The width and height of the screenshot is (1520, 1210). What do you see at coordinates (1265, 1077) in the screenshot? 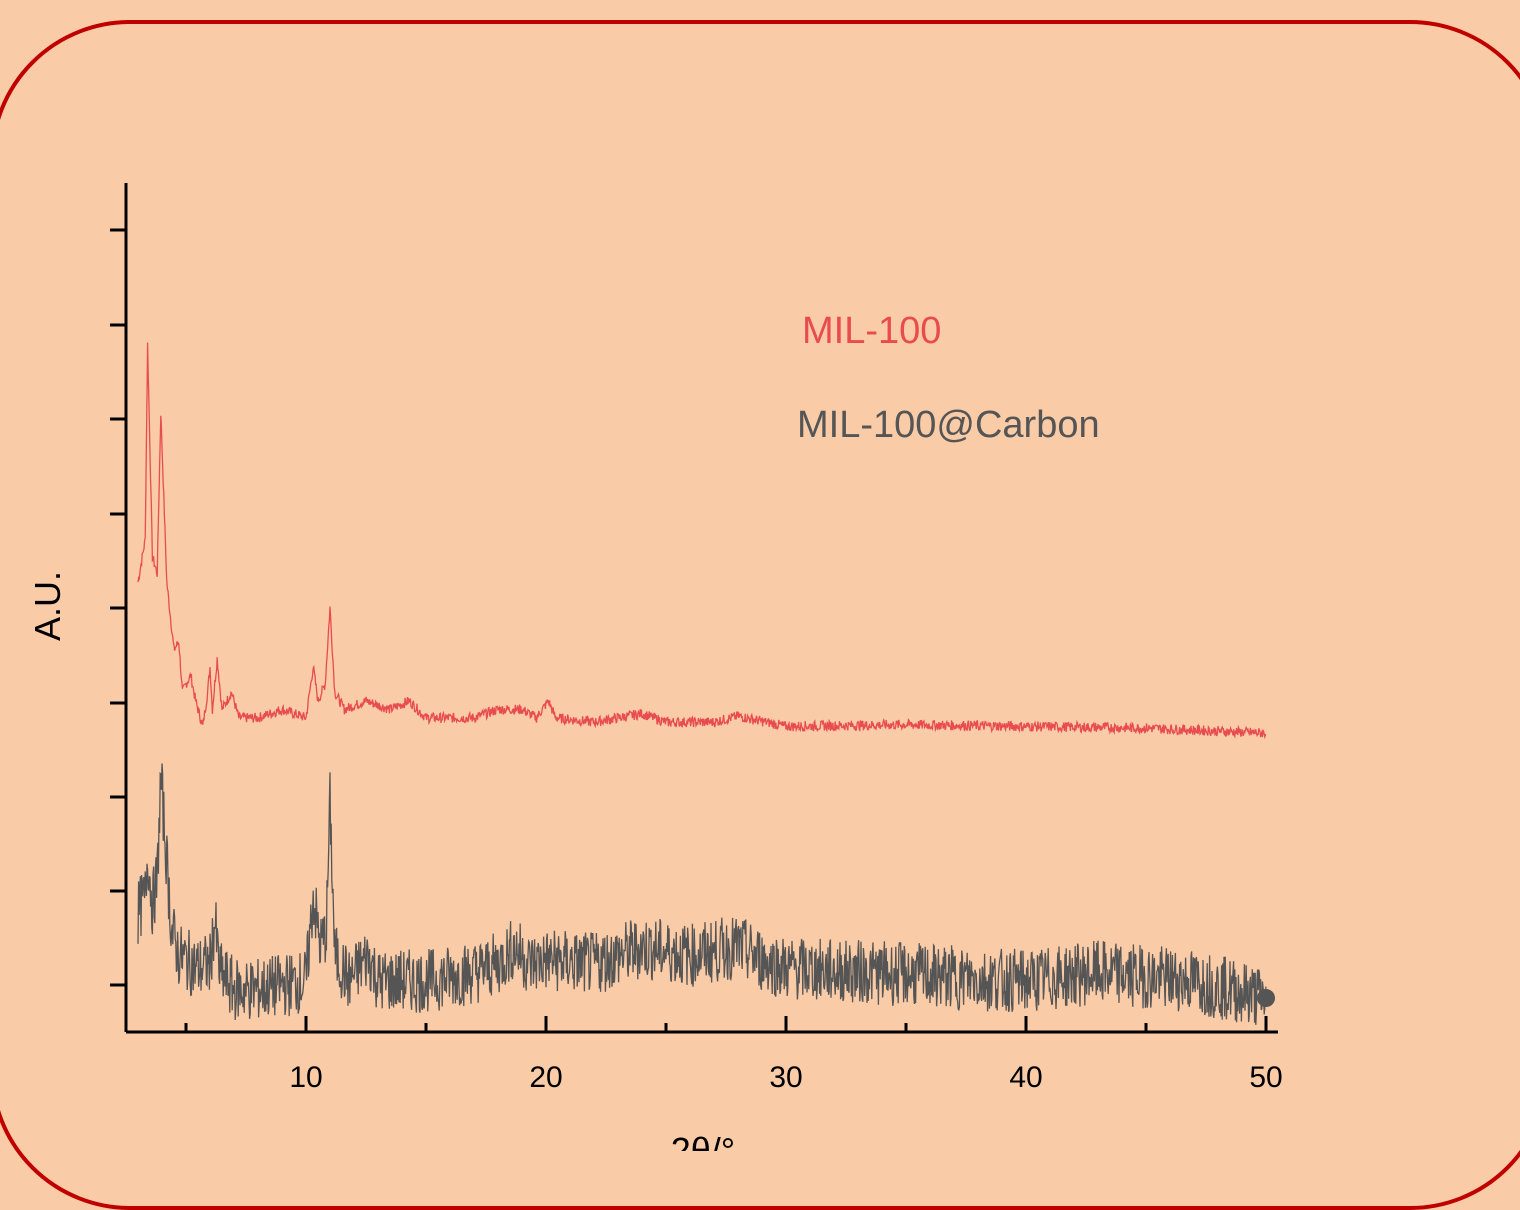
I see `x-tick-label: 50` at bounding box center [1265, 1077].